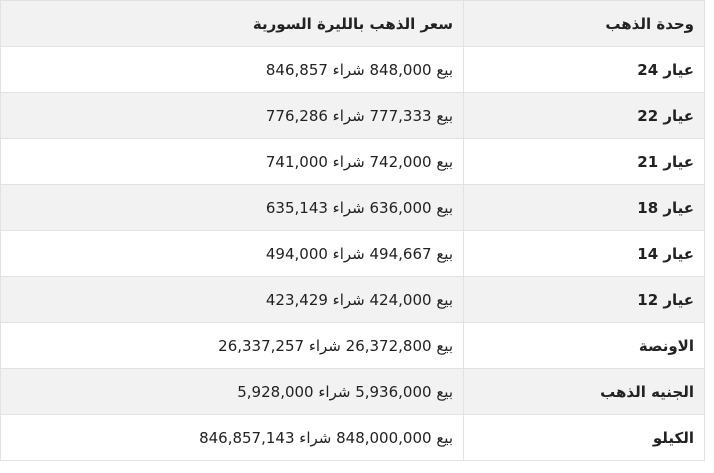  What do you see at coordinates (232, 391) in the screenshot?
I see `price-cell: بيع 5,936,000 شراء 5,928,000` at bounding box center [232, 391].